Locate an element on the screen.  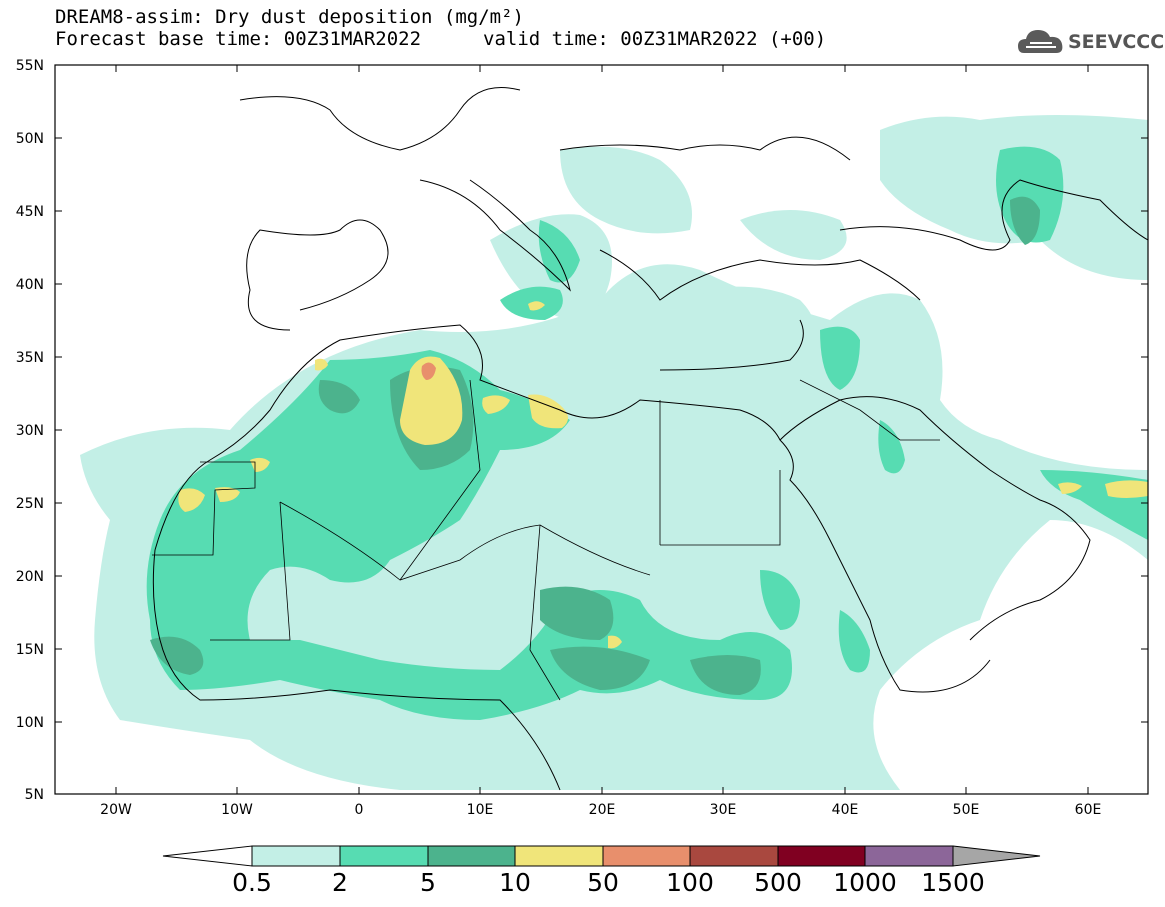
colorbar-label: 500 is located at coordinates (778, 882).